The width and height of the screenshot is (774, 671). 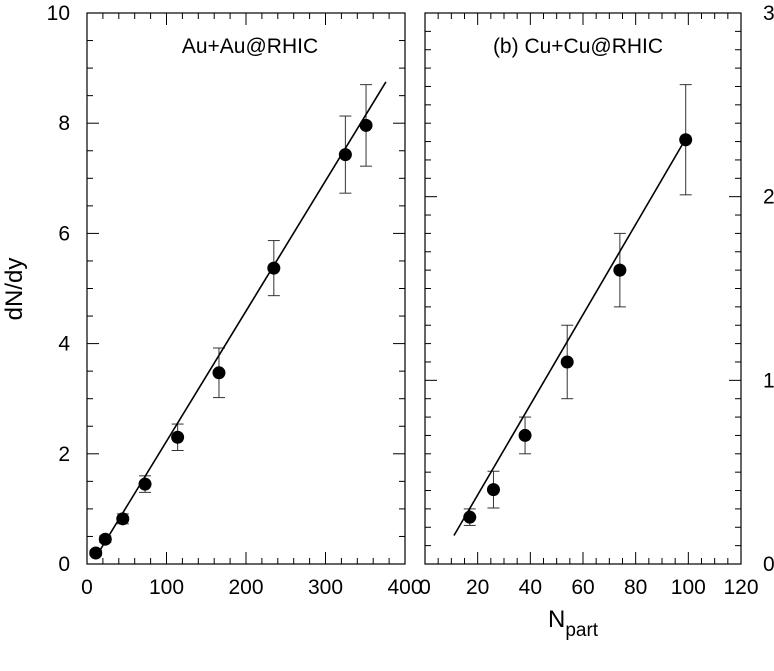 What do you see at coordinates (14, 289) in the screenshot?
I see `y-axis-title: dN/dy` at bounding box center [14, 289].